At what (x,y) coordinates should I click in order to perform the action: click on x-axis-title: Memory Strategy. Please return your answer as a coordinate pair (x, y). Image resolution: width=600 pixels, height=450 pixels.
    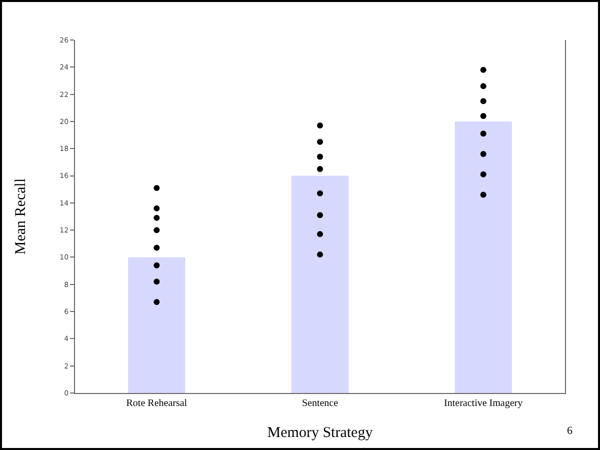
    Looking at the image, I should click on (320, 433).